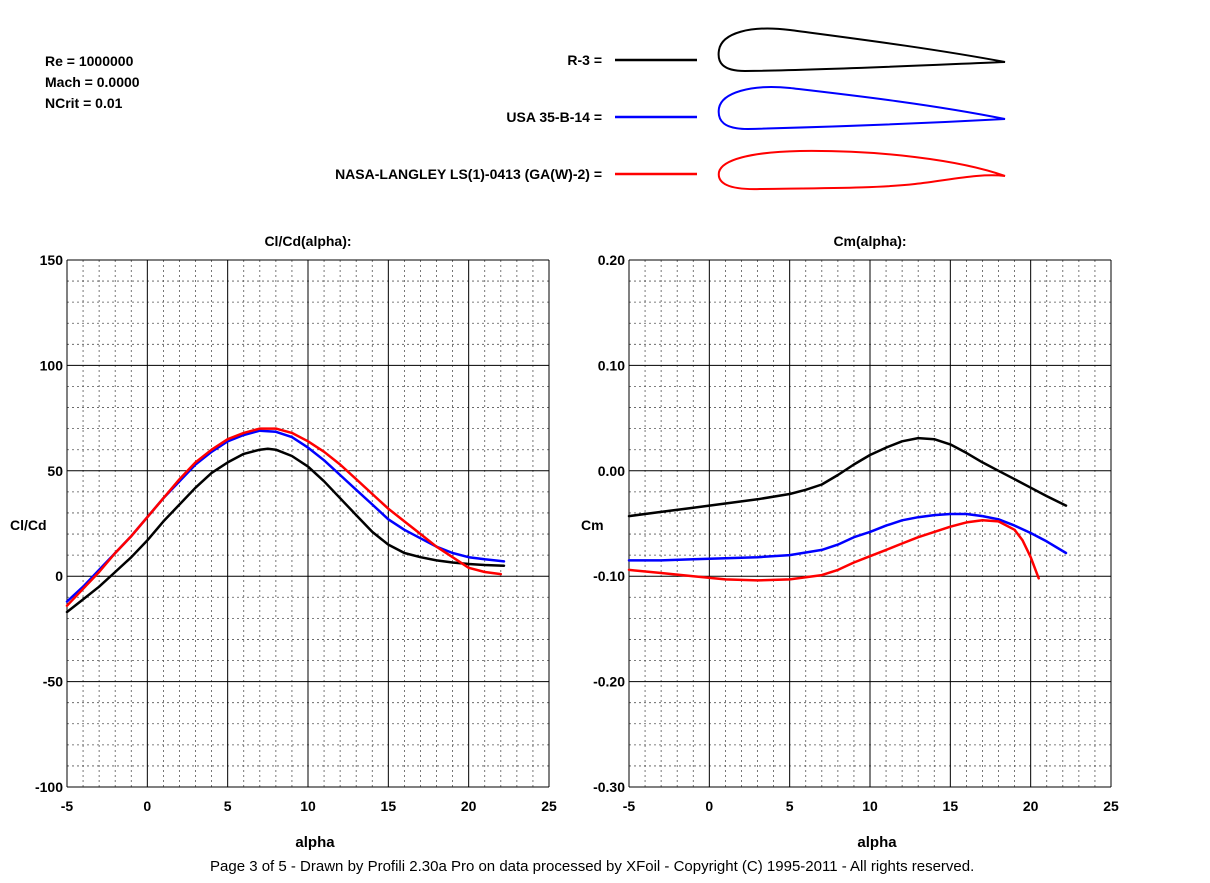 The image size is (1210, 883). I want to click on airfoil-shape-nasa-ls0413, so click(861, 170).